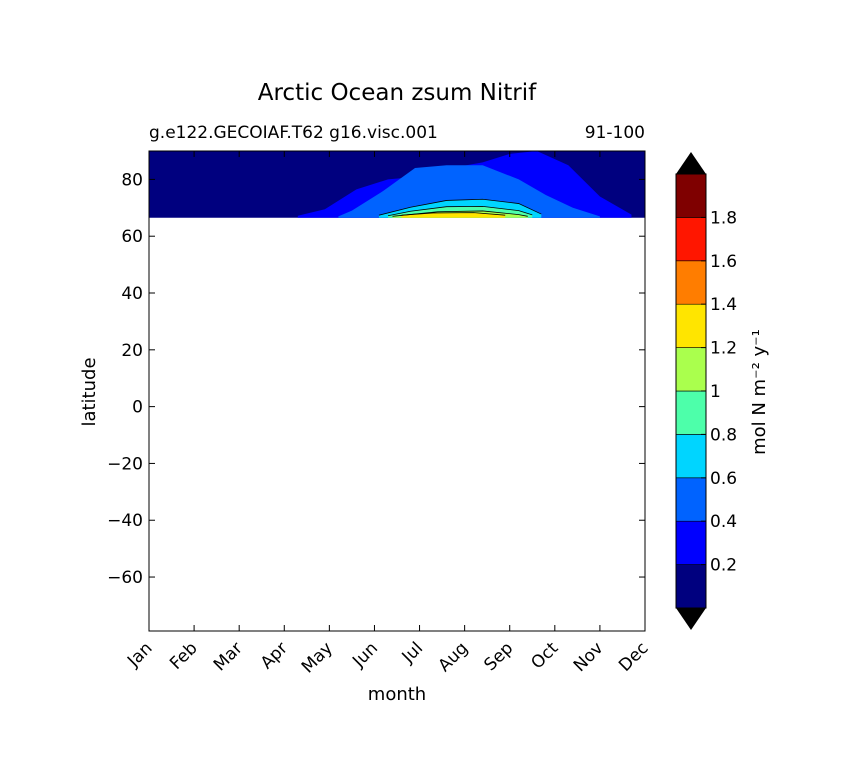  I want to click on colorbar-tick-label-1.2: 1.2, so click(723, 349).